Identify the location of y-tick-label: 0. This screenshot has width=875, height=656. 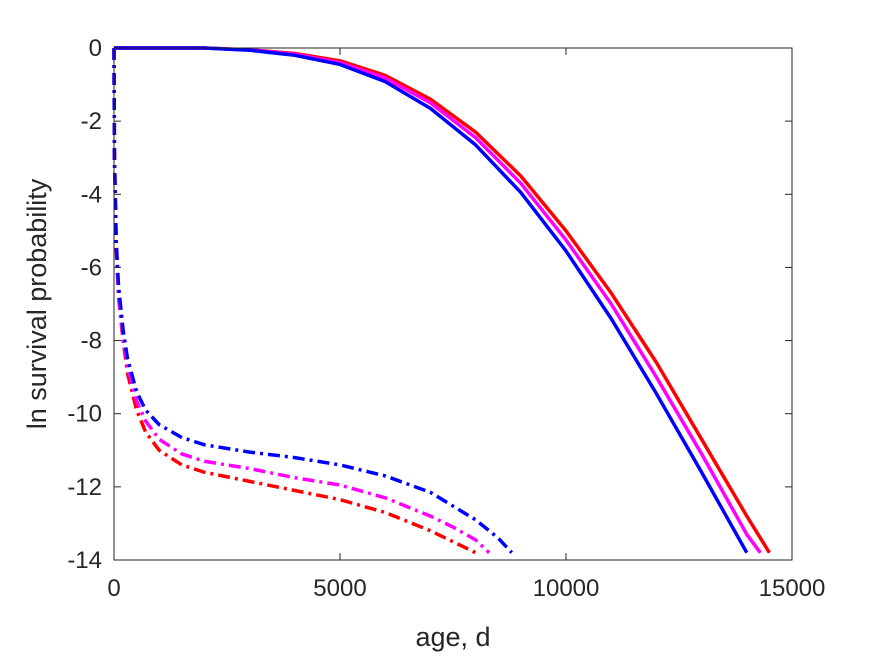
(95, 48).